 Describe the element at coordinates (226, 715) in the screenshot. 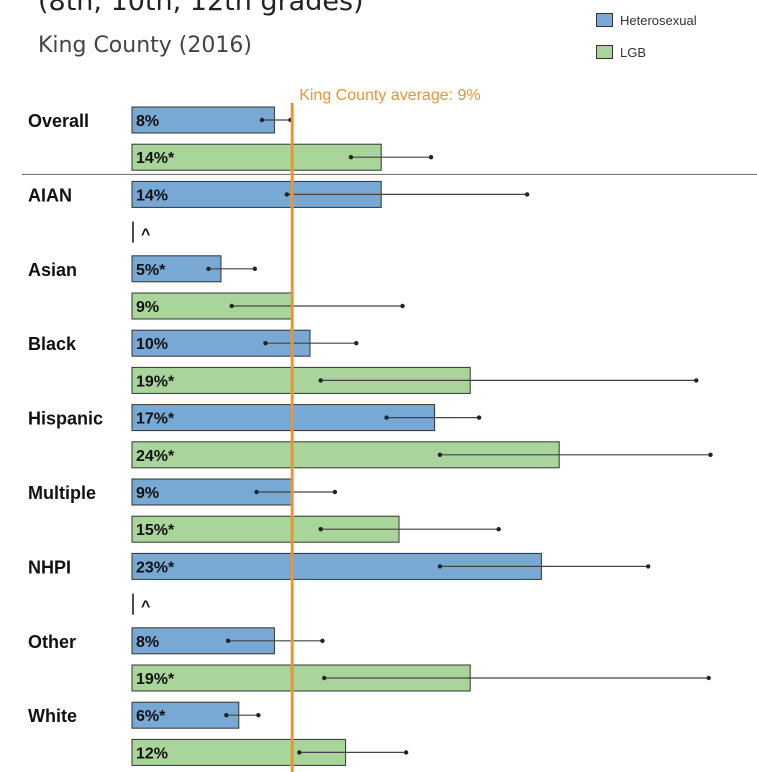

I see `ci-low-point-white-heterosexual` at that location.